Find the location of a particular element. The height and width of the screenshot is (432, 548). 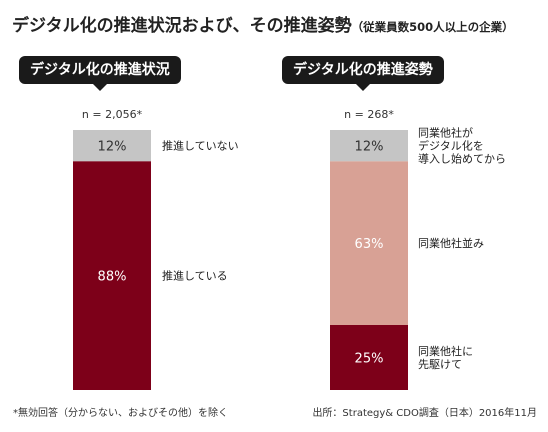

chart-2-category-label-3: 同業他社がデジタル化を導入し始めてから is located at coordinates (462, 146).